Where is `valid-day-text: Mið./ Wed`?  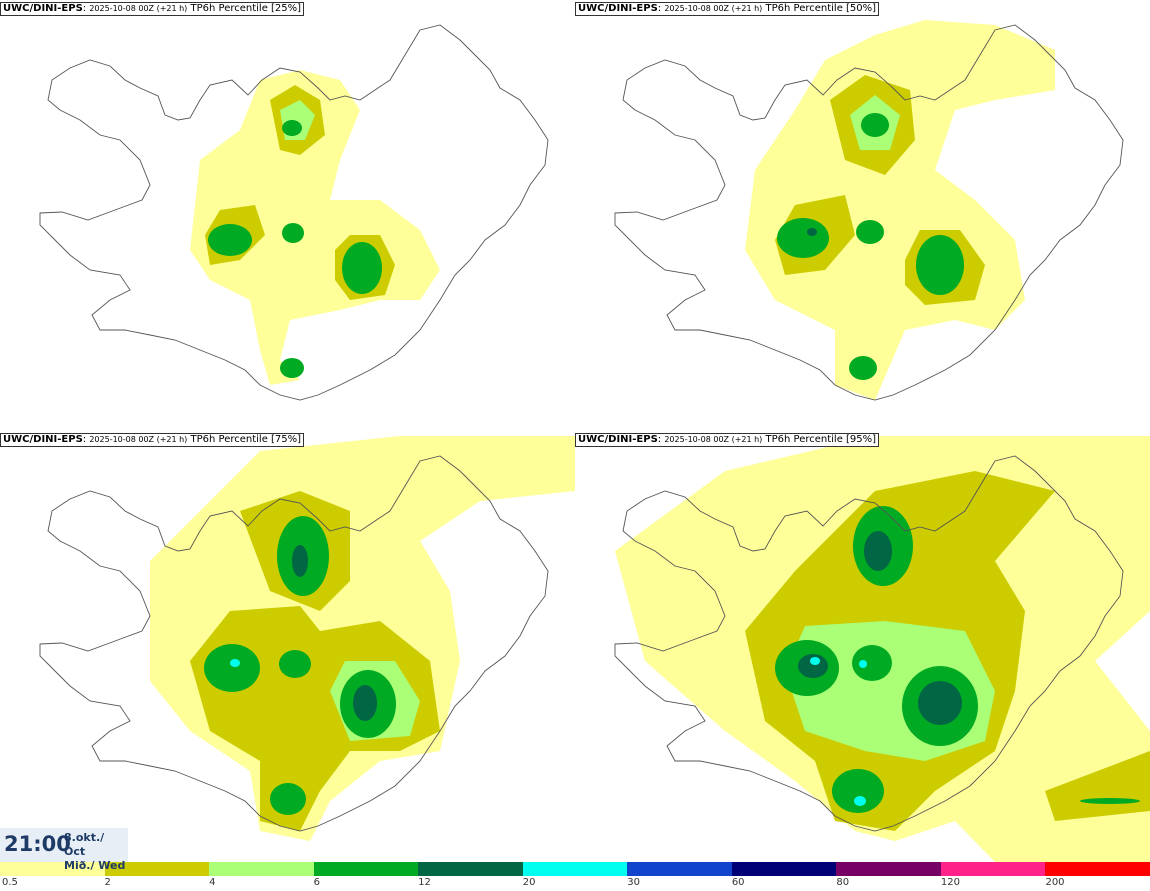
valid-day-text: Mið./ Wed is located at coordinates (95, 865).